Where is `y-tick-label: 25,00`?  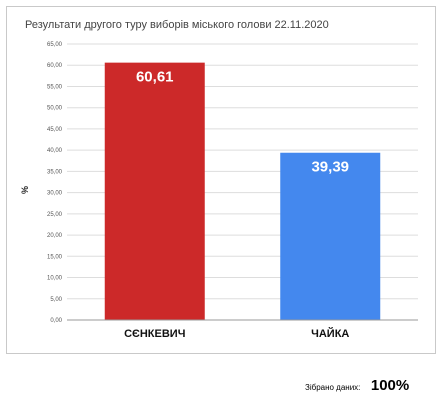 y-tick-label: 25,00 is located at coordinates (55, 215).